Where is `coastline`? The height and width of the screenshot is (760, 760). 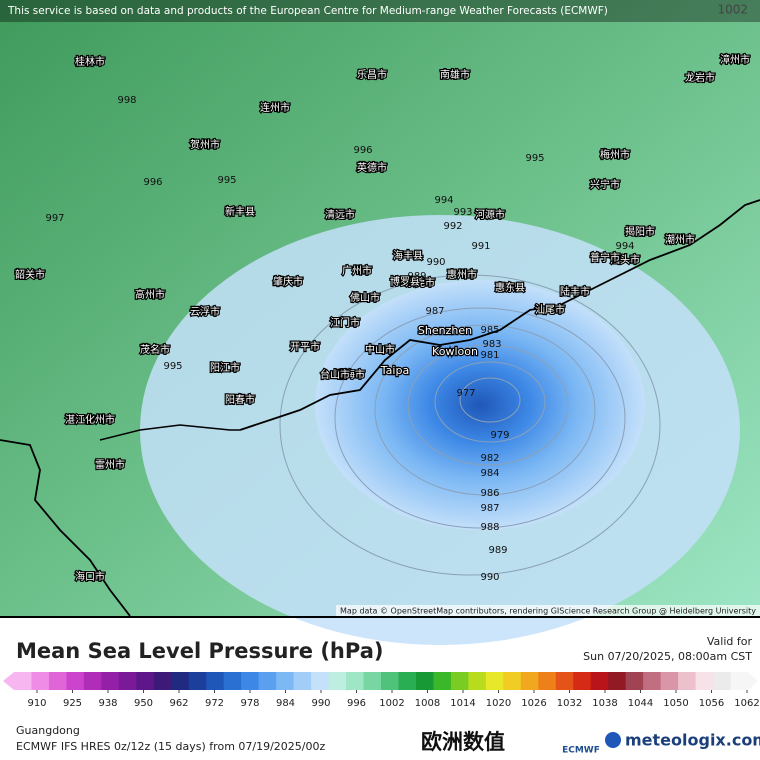 coastline is located at coordinates (169, 432).